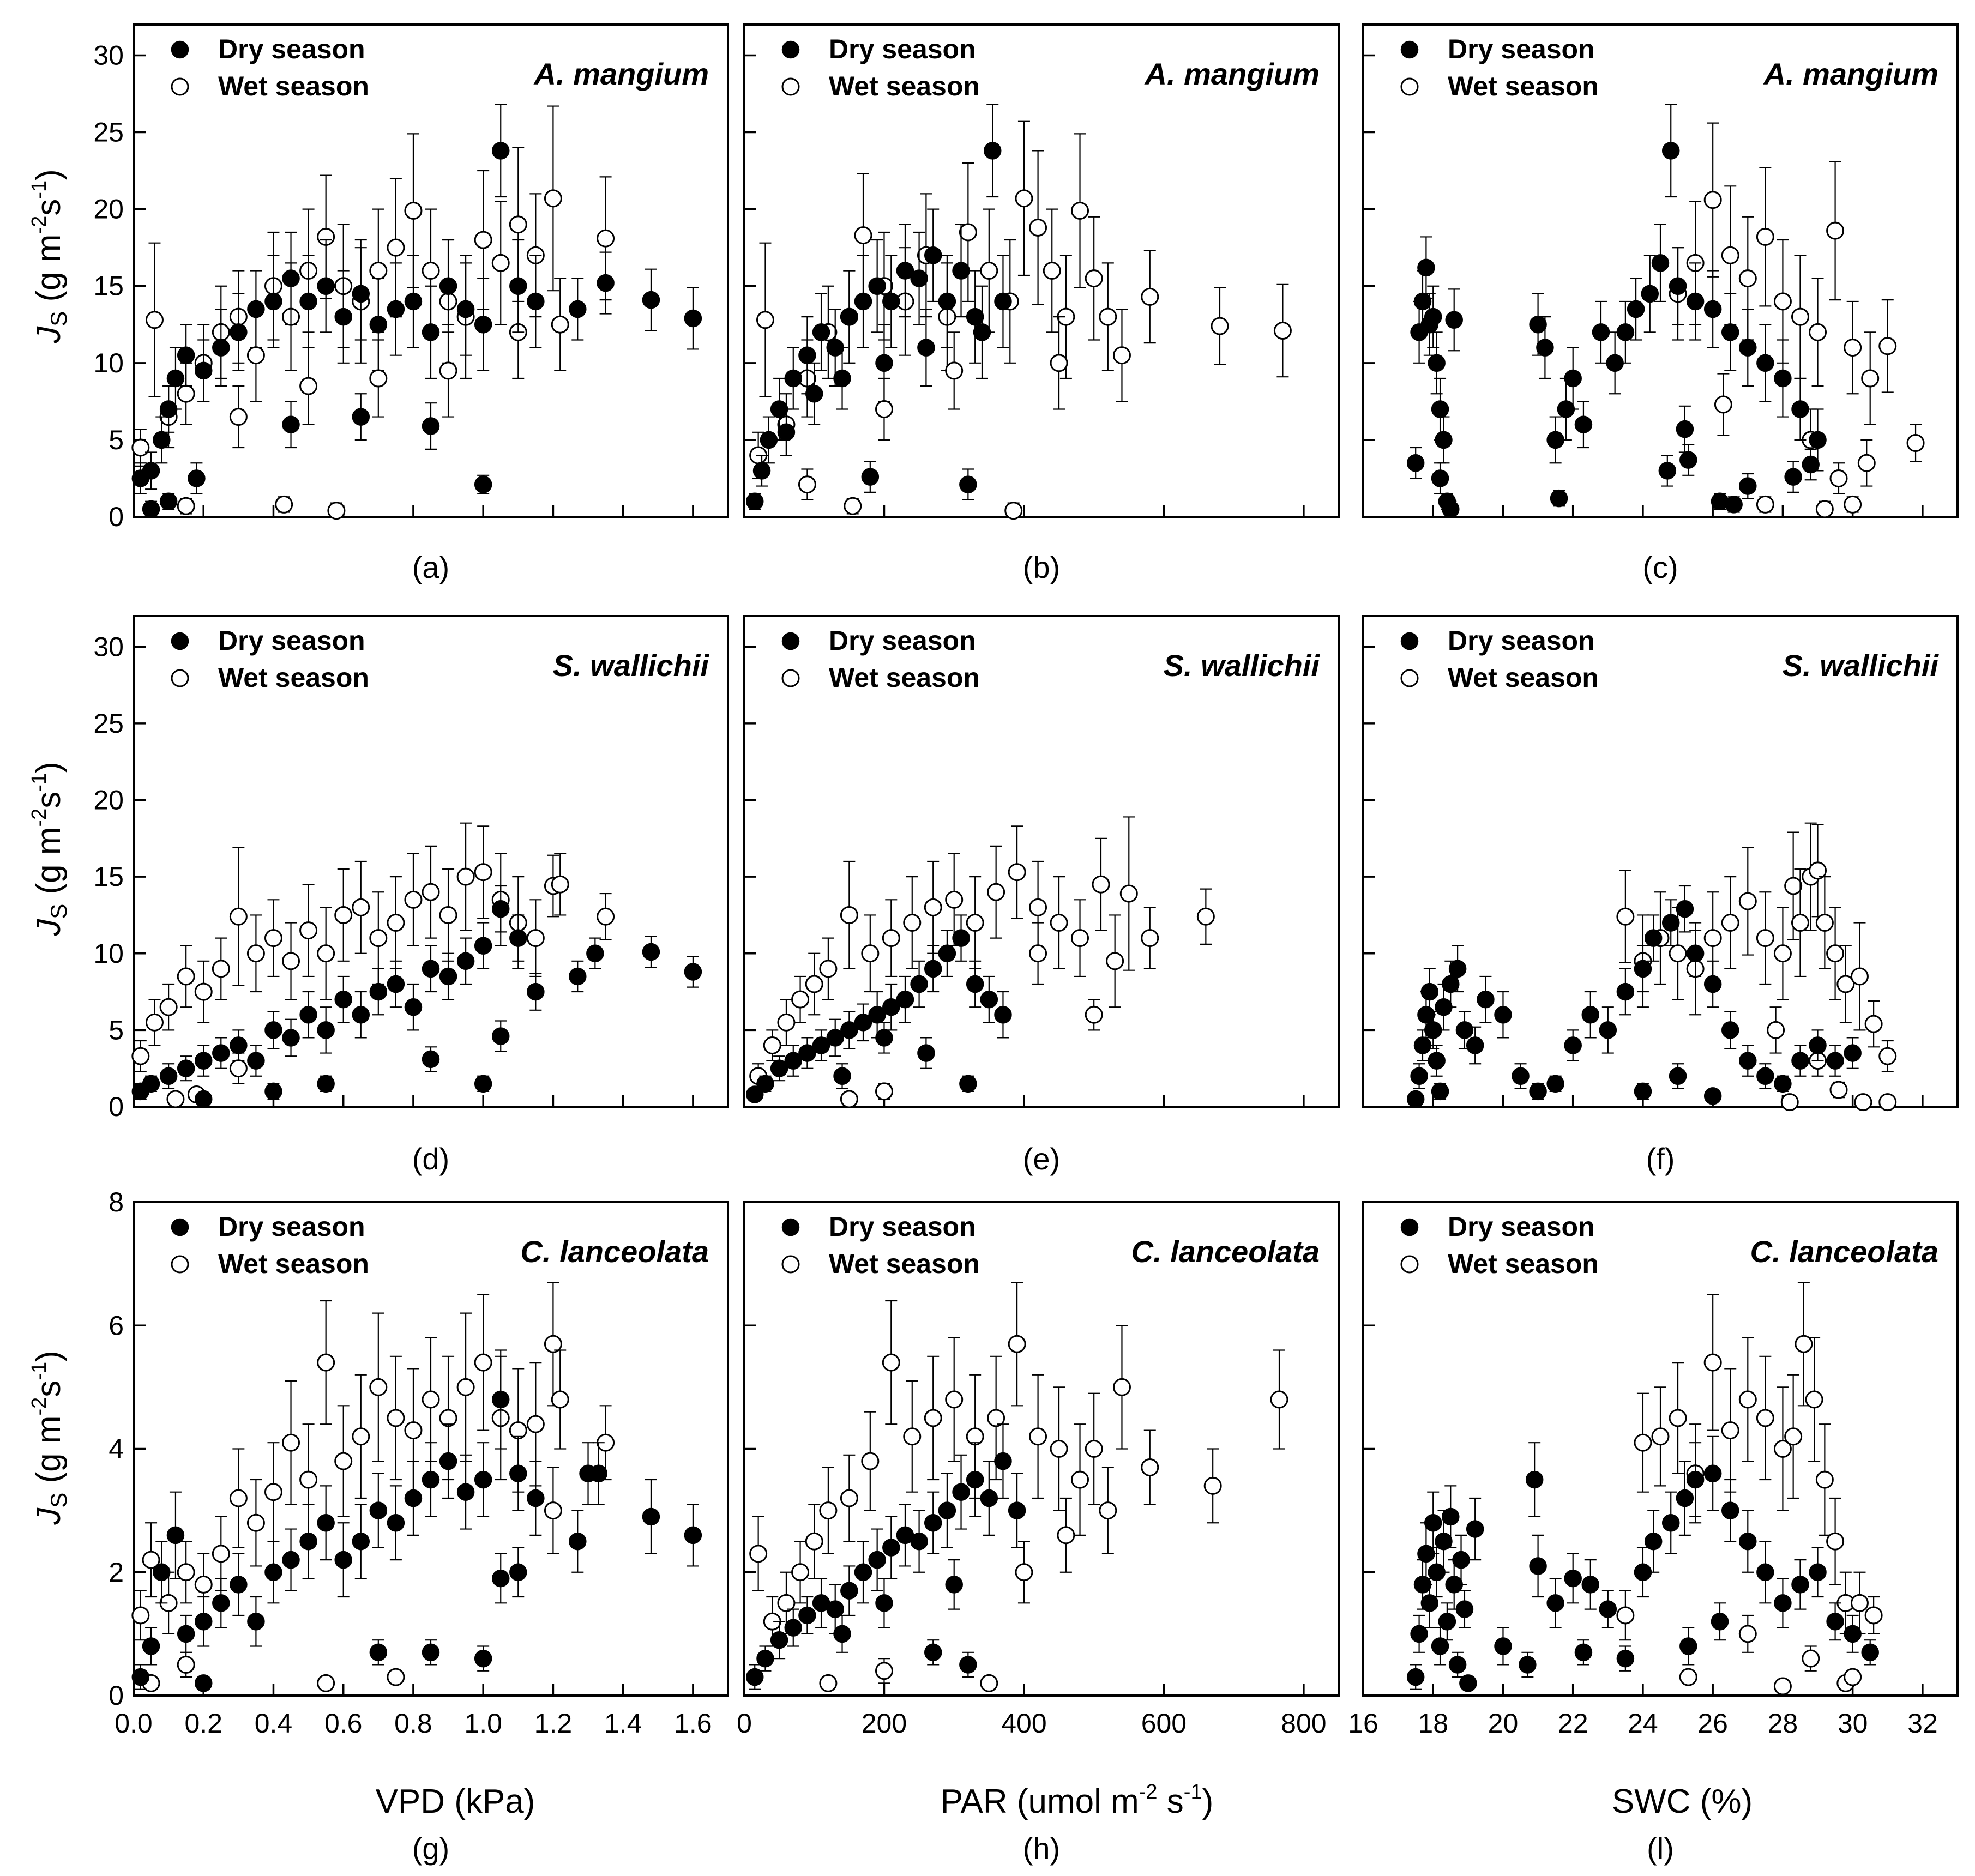 This screenshot has width=1975, height=1876. Describe the element at coordinates (615, 1251) in the screenshot. I see `species-label: C. lanceolata` at that location.